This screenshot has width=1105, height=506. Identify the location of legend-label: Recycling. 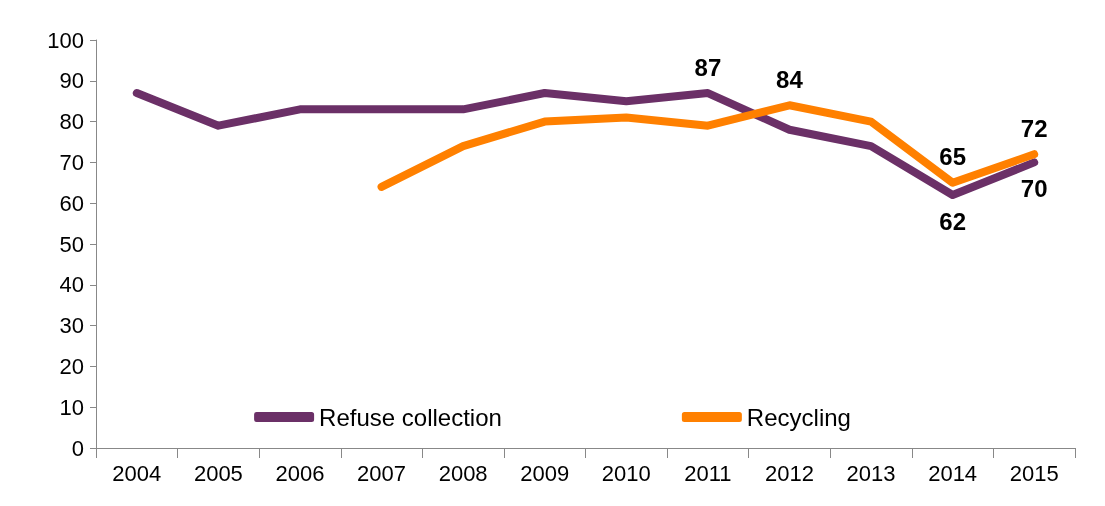
(798, 417).